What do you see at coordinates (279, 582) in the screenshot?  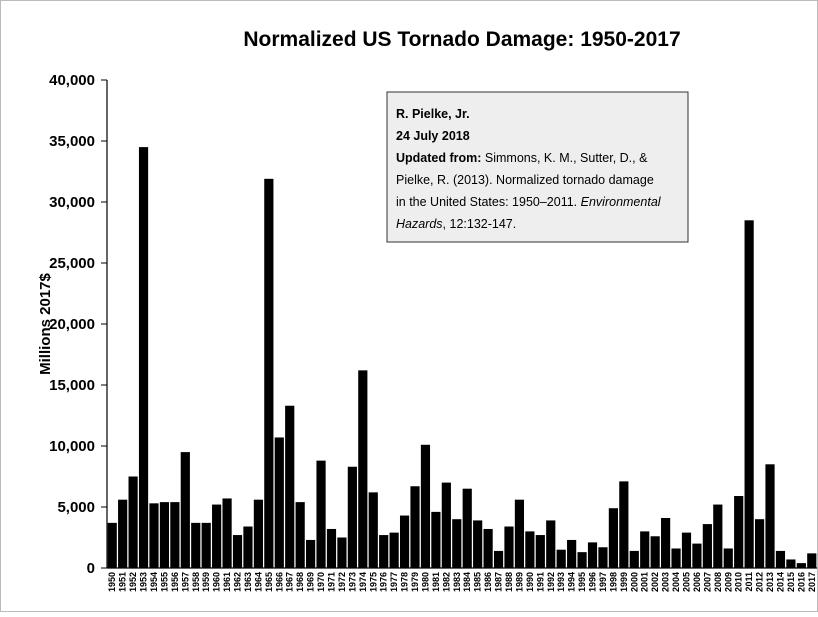 I see `x-tick-label: 1966` at bounding box center [279, 582].